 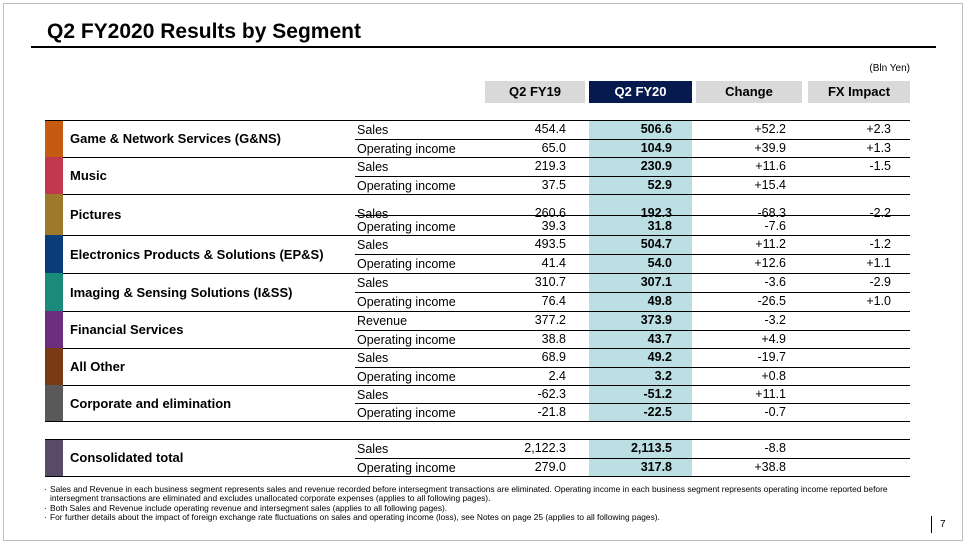 I want to click on segment-name: Game & Network Services (G&NS), so click(x=175, y=138).